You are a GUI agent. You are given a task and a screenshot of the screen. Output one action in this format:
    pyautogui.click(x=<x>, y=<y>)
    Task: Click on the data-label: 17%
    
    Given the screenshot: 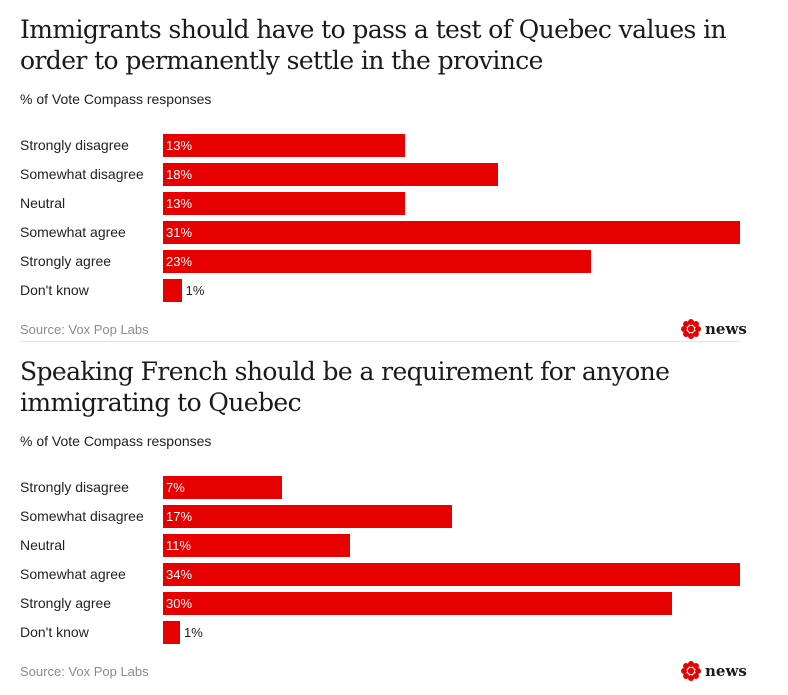 What is the action you would take?
    pyautogui.click(x=179, y=516)
    